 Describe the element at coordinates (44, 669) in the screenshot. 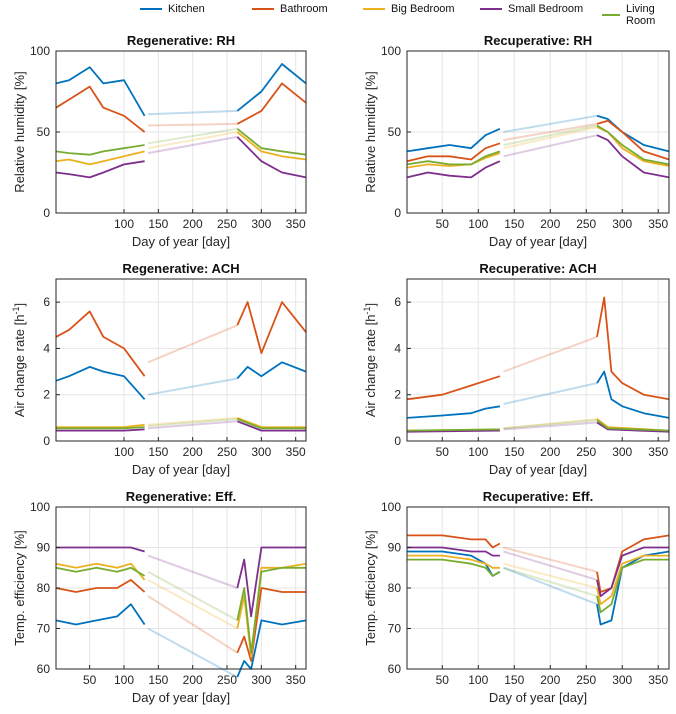

I see `y-tick-label: 60` at that location.